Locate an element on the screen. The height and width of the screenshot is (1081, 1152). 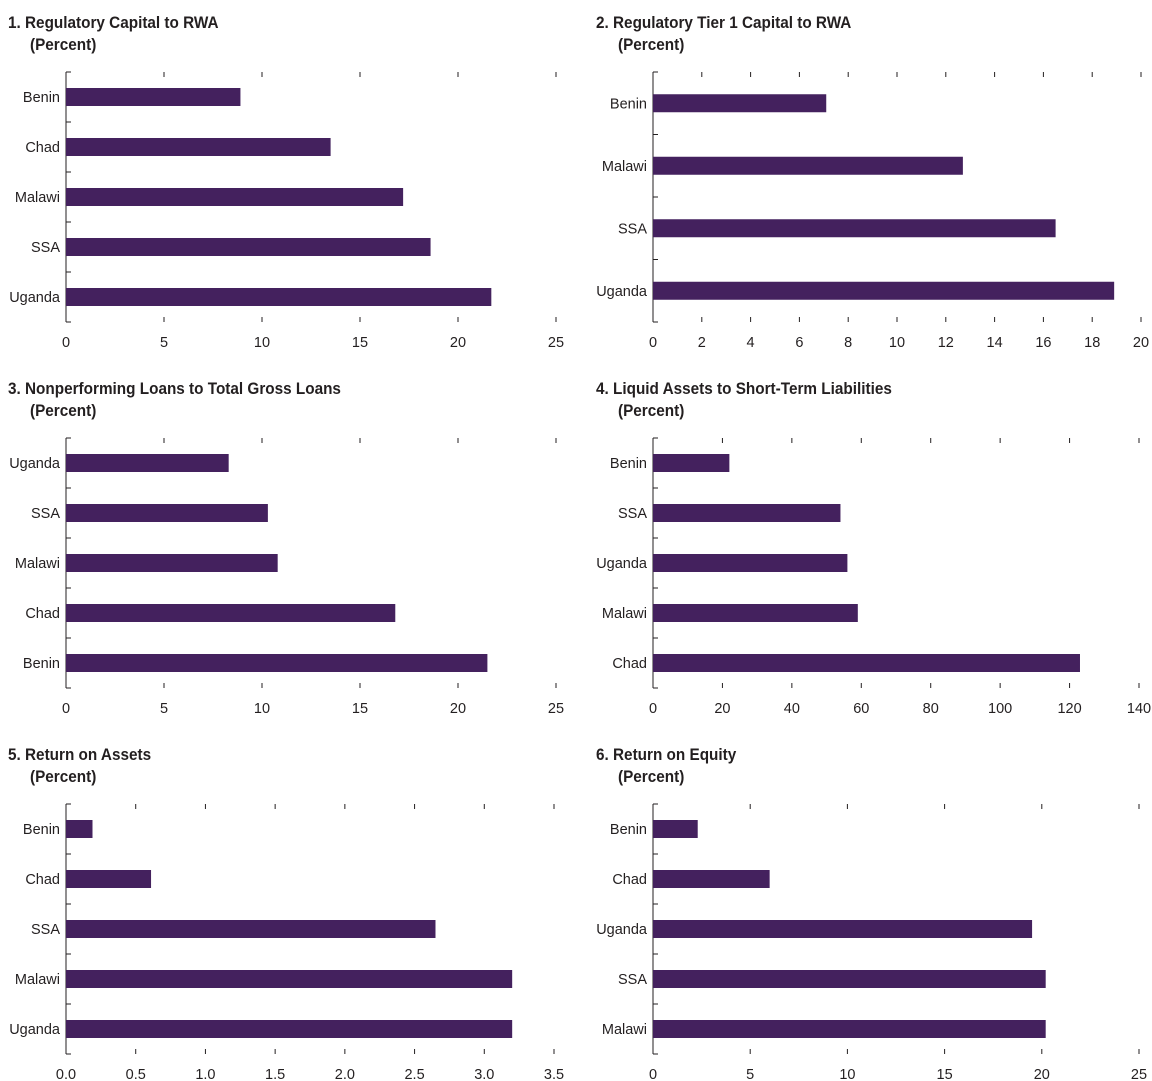
bar-chart: 0 2 4 6 8 10 12 14 16 18 20 Benin Malawi SSA Uganda is located at coordinates (872, 211).